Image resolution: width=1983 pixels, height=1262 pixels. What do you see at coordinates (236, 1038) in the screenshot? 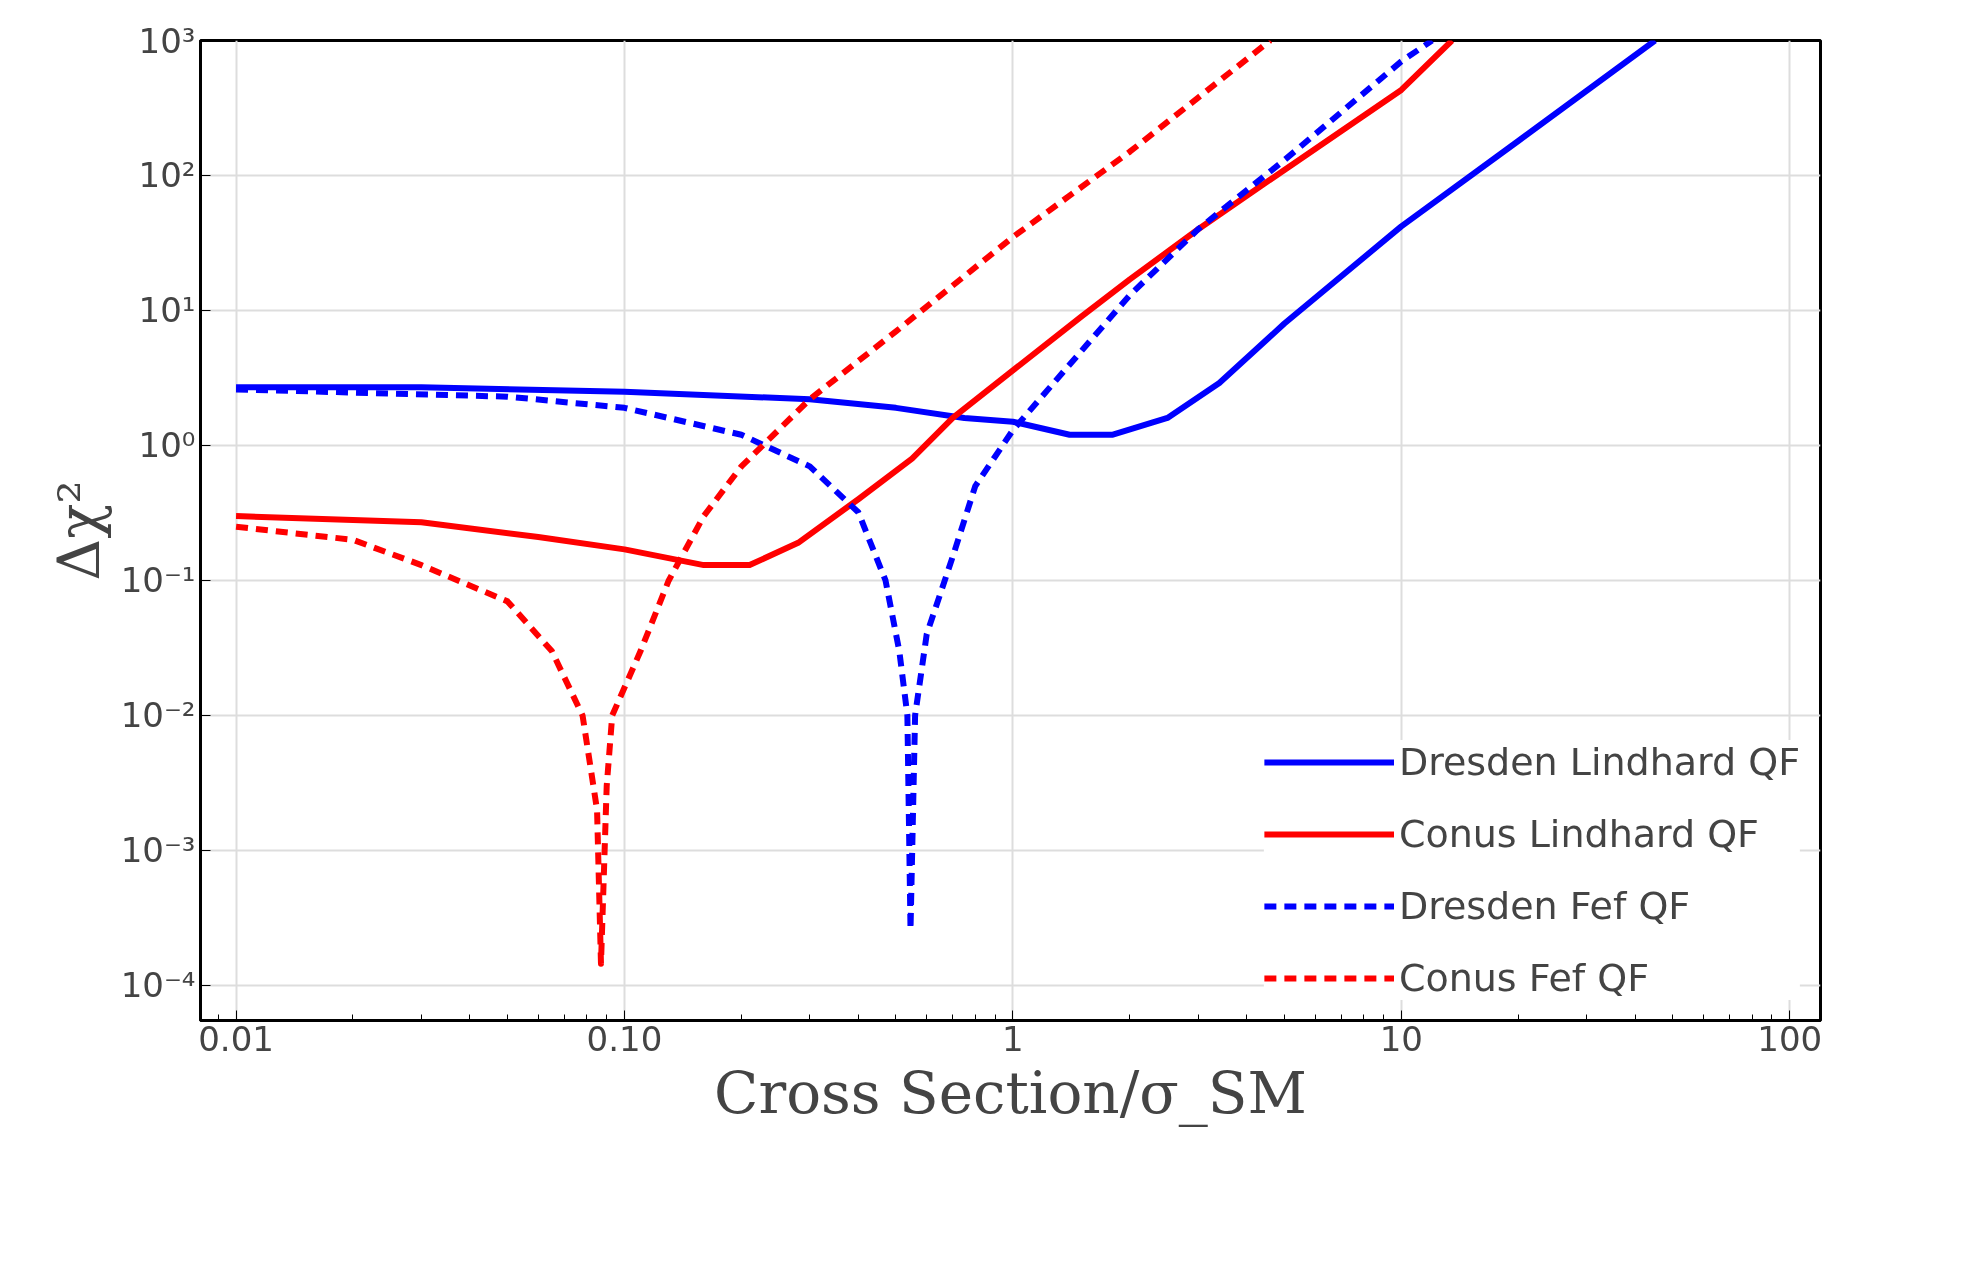
I see `x-tick-label: 0.01` at bounding box center [236, 1038].